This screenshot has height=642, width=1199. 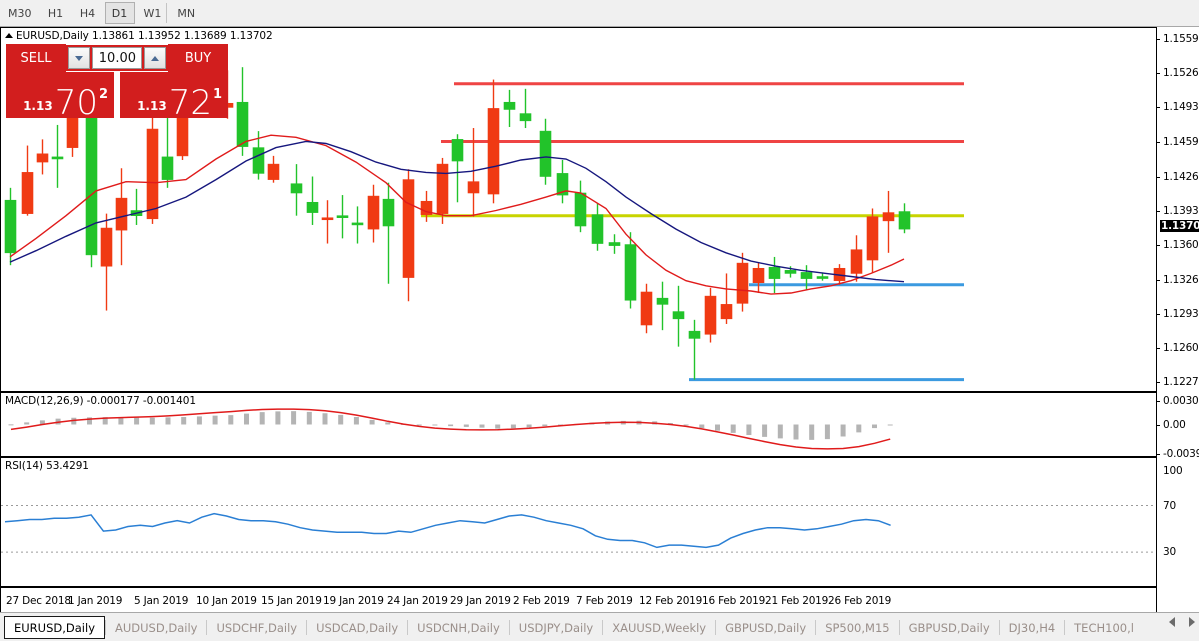 I want to click on buy-button: BUY, so click(x=198, y=58).